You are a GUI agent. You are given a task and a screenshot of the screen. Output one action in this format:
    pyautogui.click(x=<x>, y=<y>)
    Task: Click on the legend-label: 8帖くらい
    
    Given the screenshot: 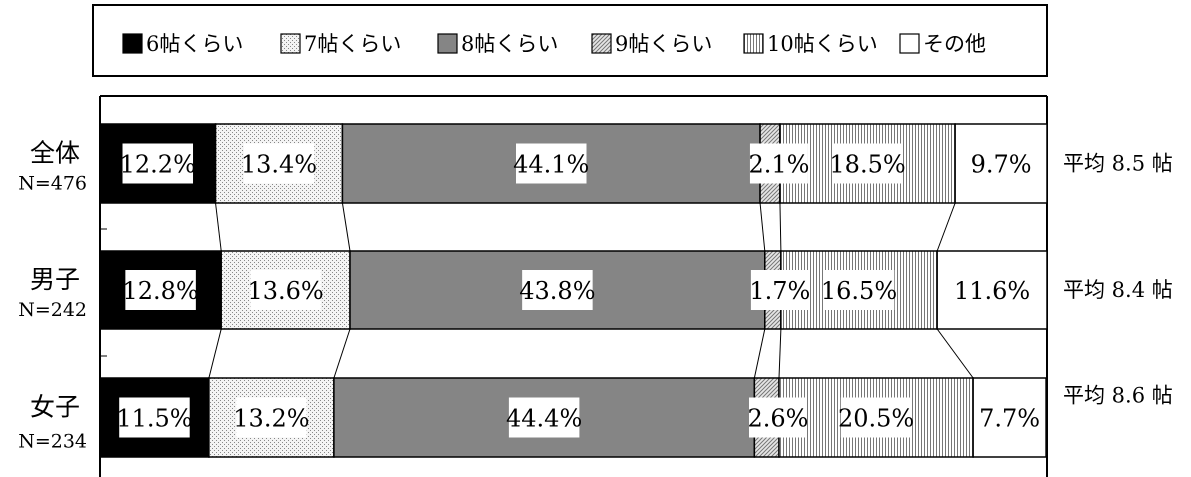 What is the action you would take?
    pyautogui.click(x=509, y=44)
    